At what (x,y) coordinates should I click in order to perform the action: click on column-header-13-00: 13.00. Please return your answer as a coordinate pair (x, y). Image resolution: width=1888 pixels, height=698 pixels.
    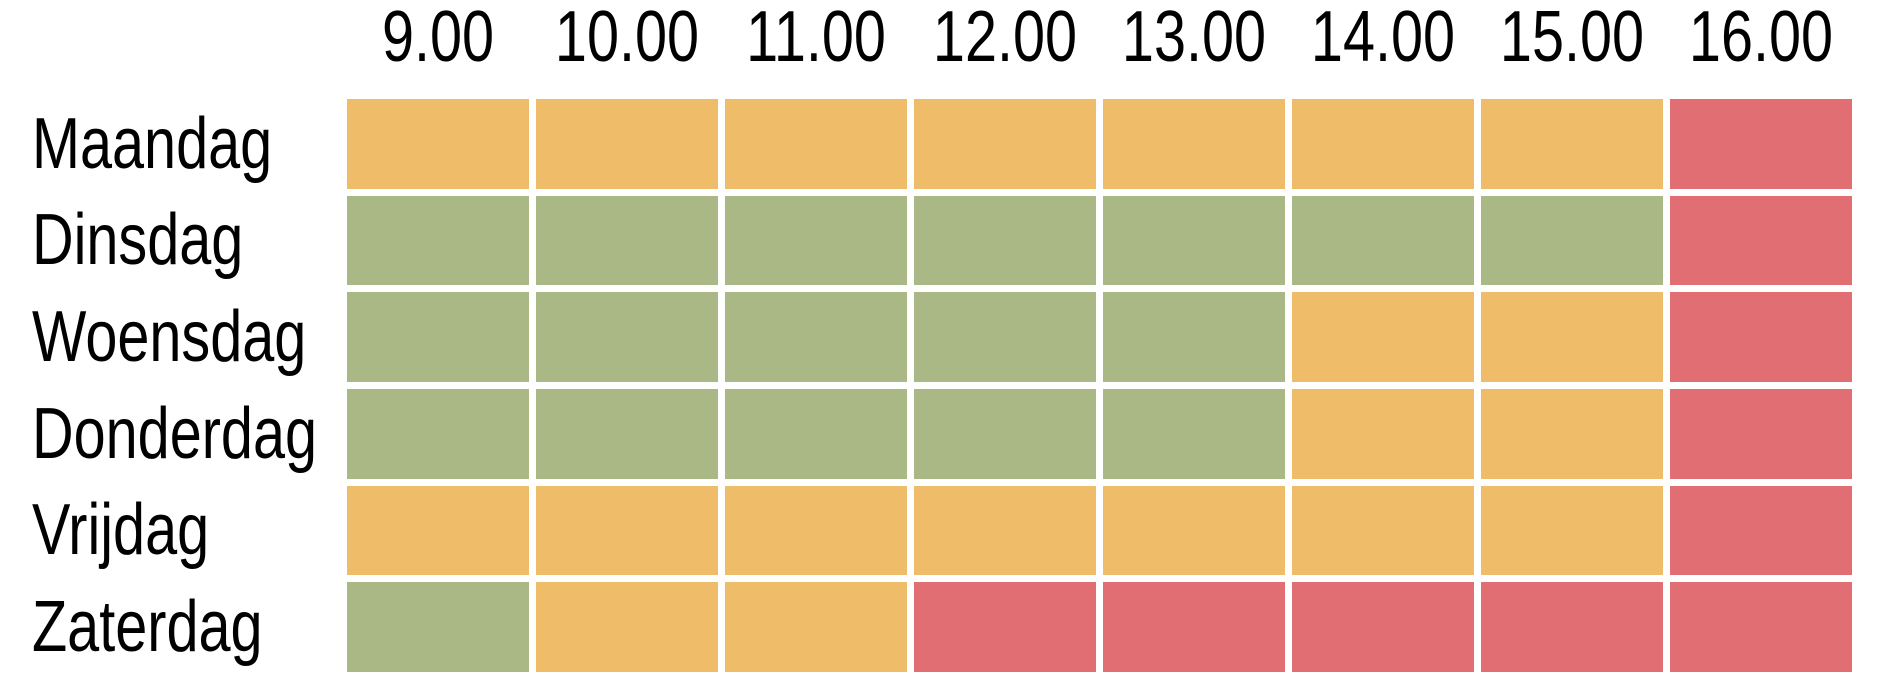
    Looking at the image, I should click on (1194, 38).